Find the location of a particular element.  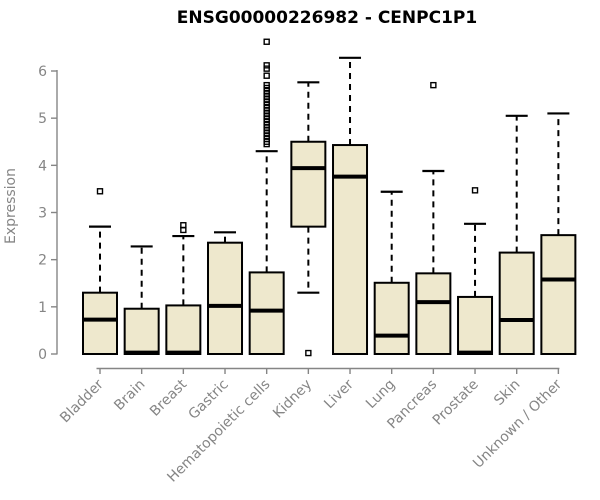

x-tick-label-bladder: Bladder is located at coordinates (82, 401).